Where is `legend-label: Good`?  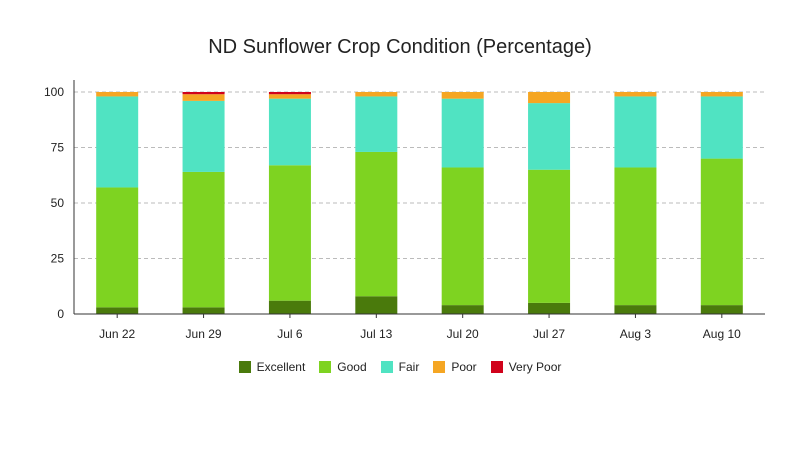
legend-label: Good is located at coordinates (352, 367).